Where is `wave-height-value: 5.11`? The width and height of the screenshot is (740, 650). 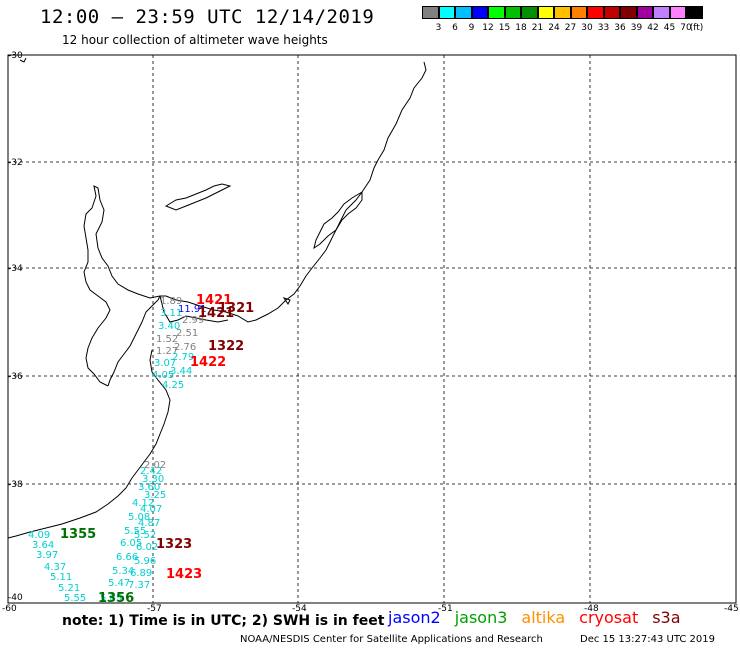
wave-height-value: 5.11 is located at coordinates (61, 577).